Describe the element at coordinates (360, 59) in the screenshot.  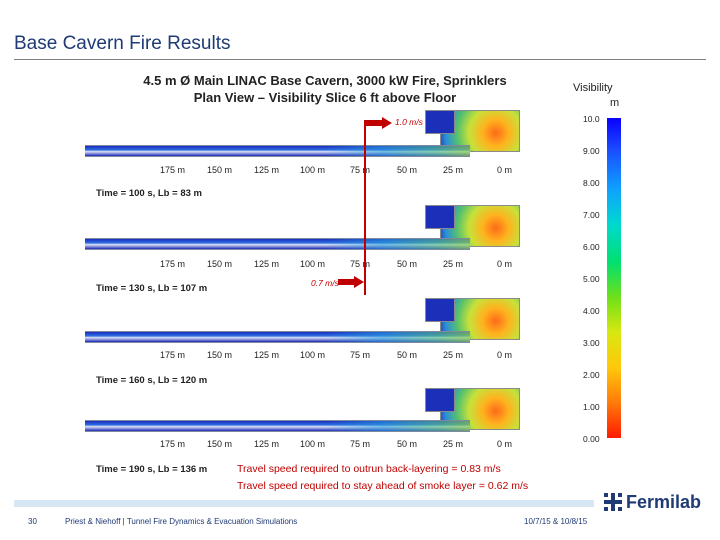
I see `title-divider` at that location.